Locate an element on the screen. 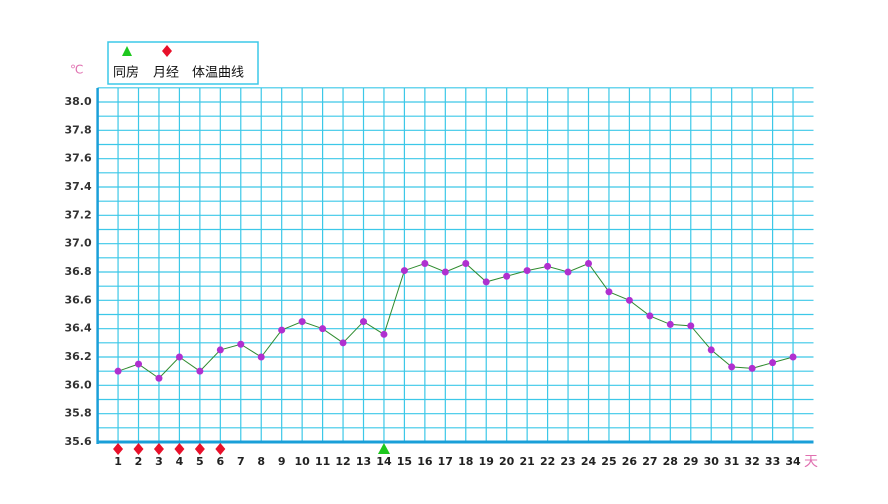  x-tick-label: 28 is located at coordinates (670, 461).